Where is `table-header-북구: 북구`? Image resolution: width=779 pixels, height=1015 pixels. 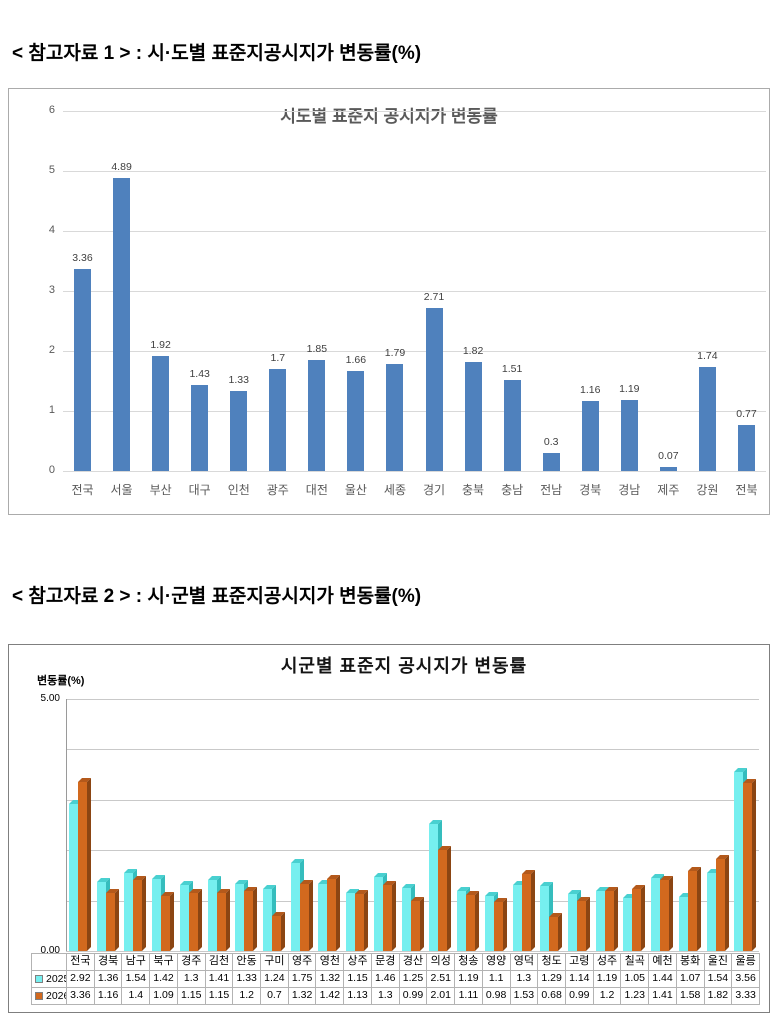 table-header-북구: 북구 is located at coordinates (164, 962).